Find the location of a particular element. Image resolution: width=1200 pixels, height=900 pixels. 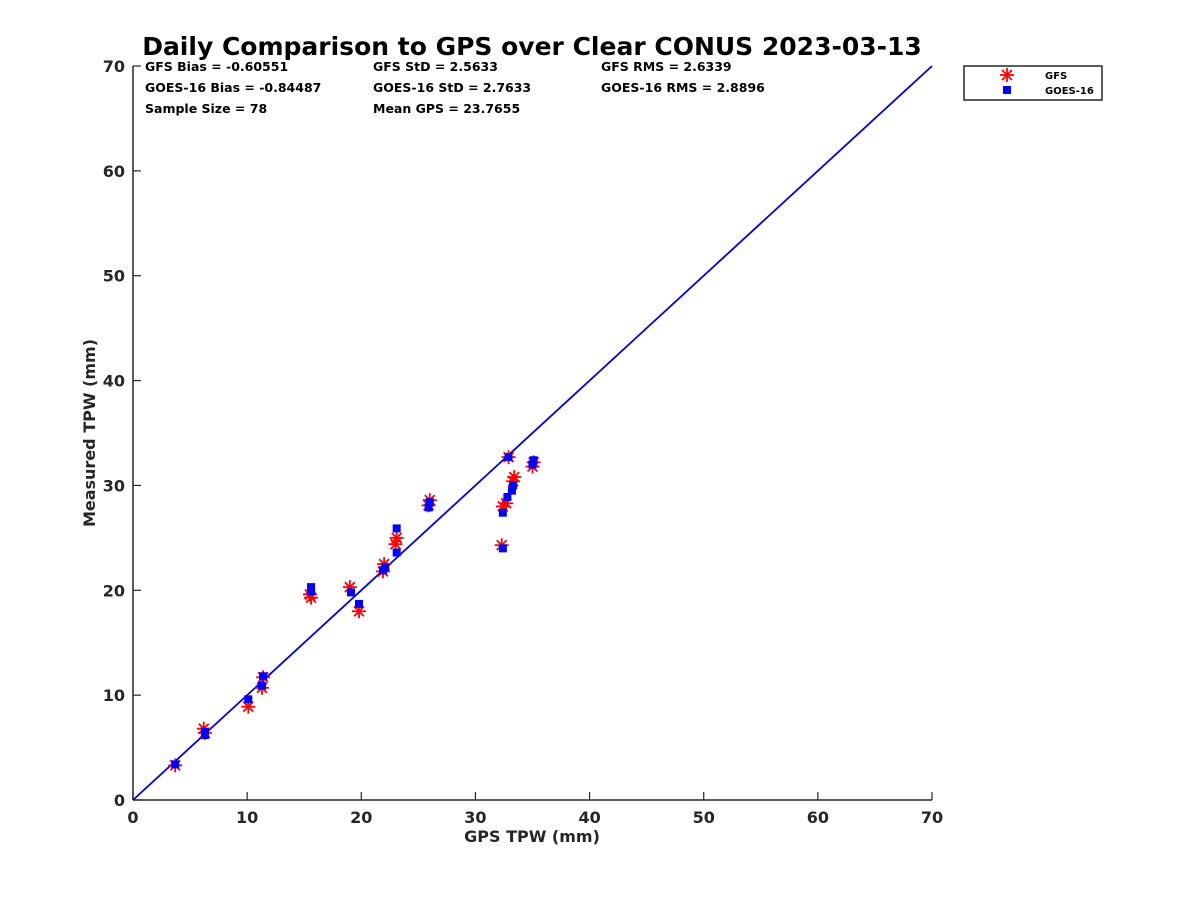

legend-gfs-asterisk is located at coordinates (1007, 75).